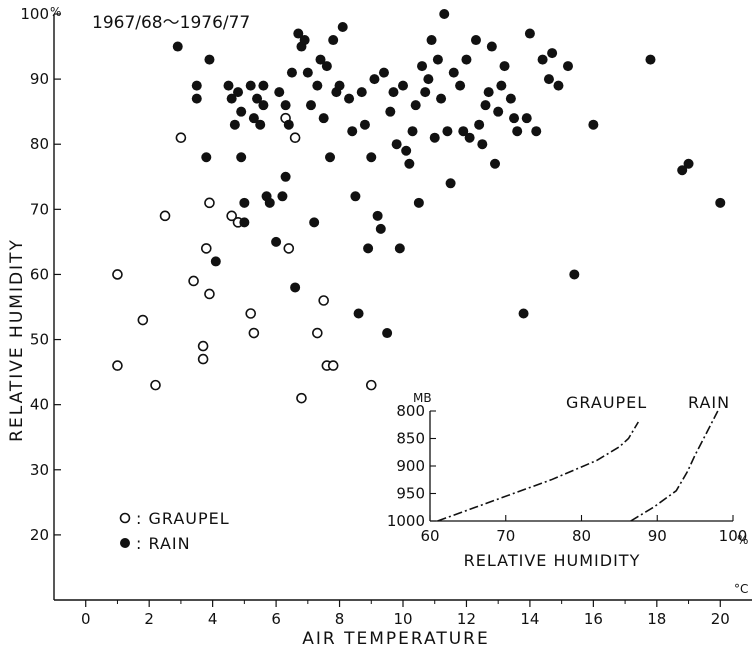 The width and height of the screenshot is (753, 654). What do you see at coordinates (674, 466) in the screenshot?
I see `inset-rain-line` at bounding box center [674, 466].